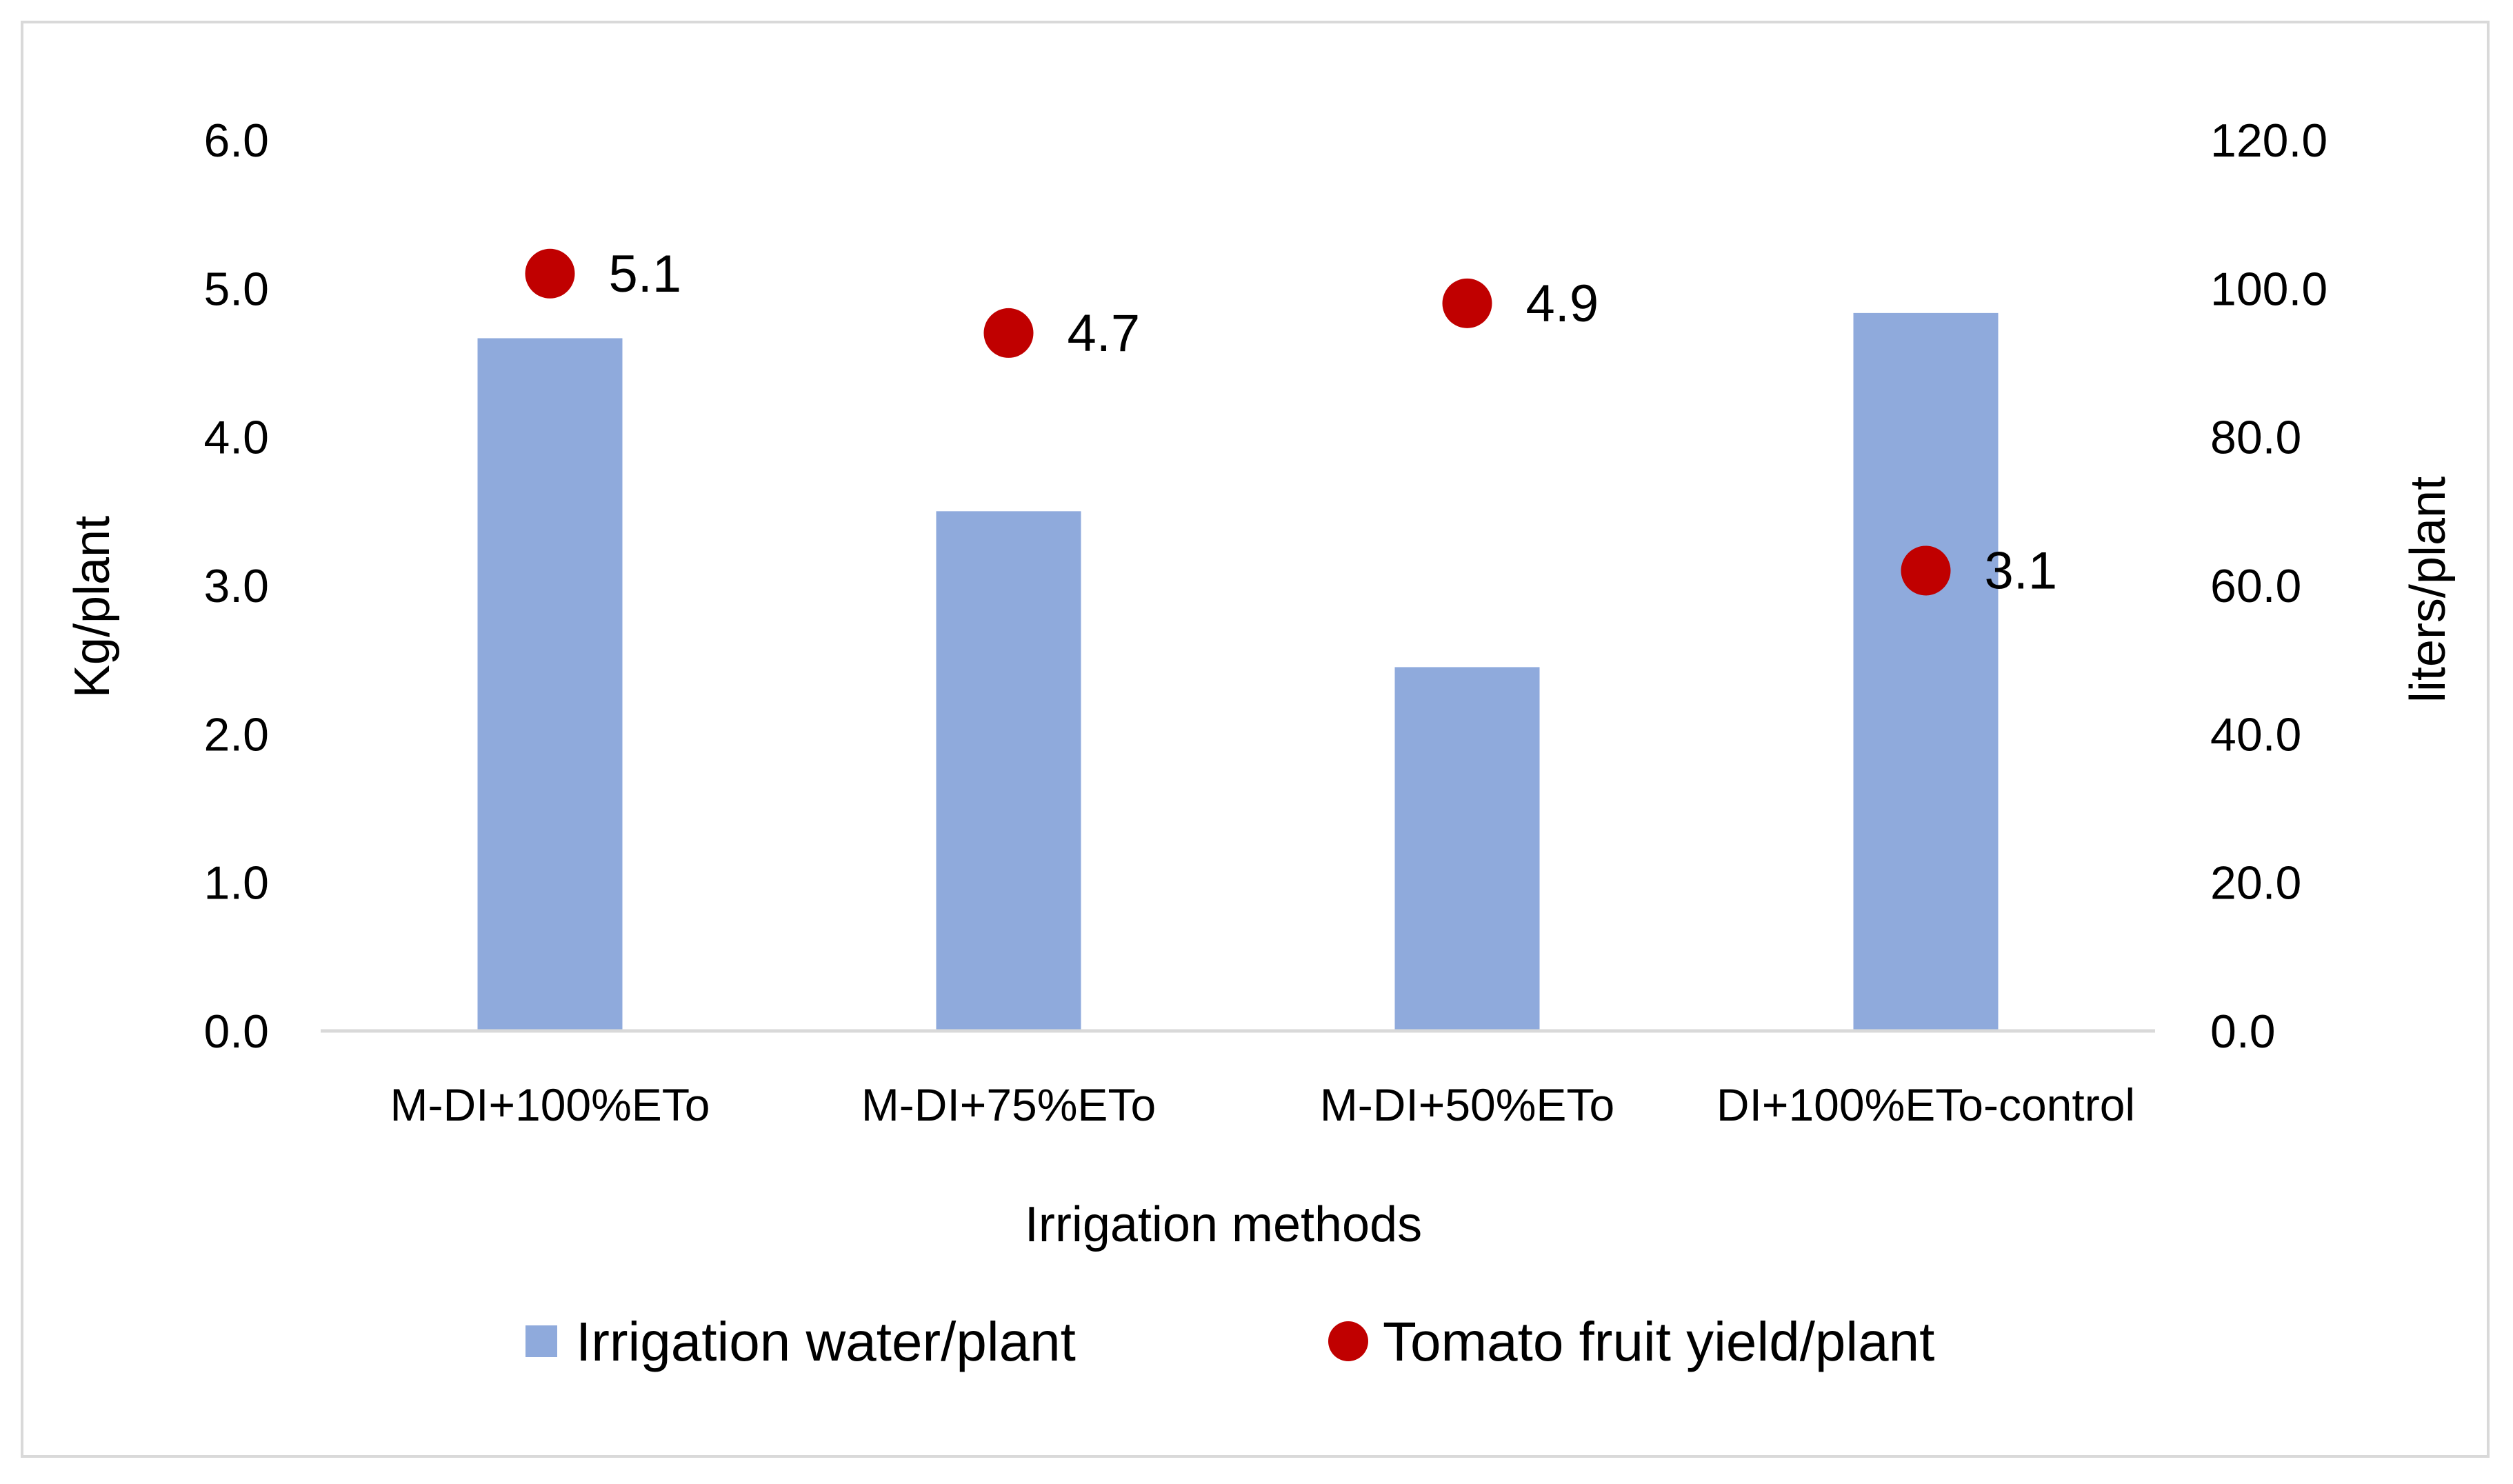 The image size is (2513, 1484). I want to click on y-axis-right-title: liters/plant, so click(2428, 590).